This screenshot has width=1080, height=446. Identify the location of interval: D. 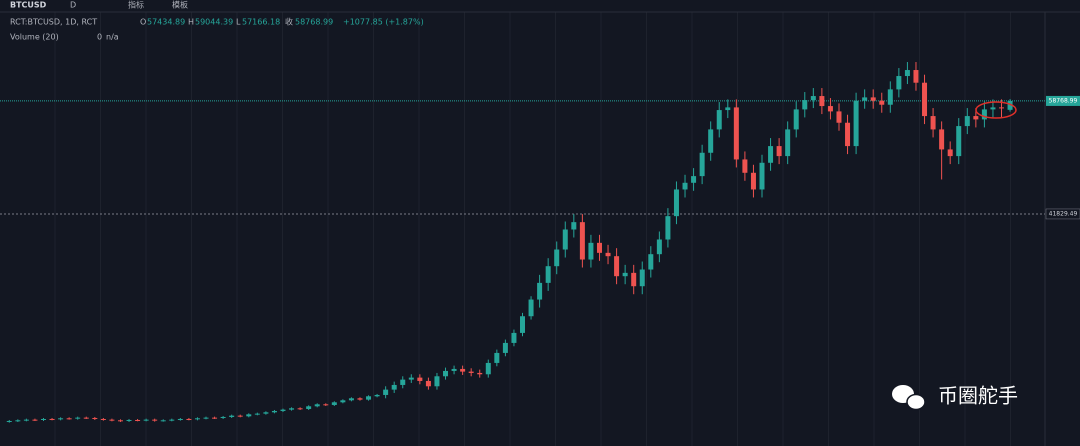
(73, 5).